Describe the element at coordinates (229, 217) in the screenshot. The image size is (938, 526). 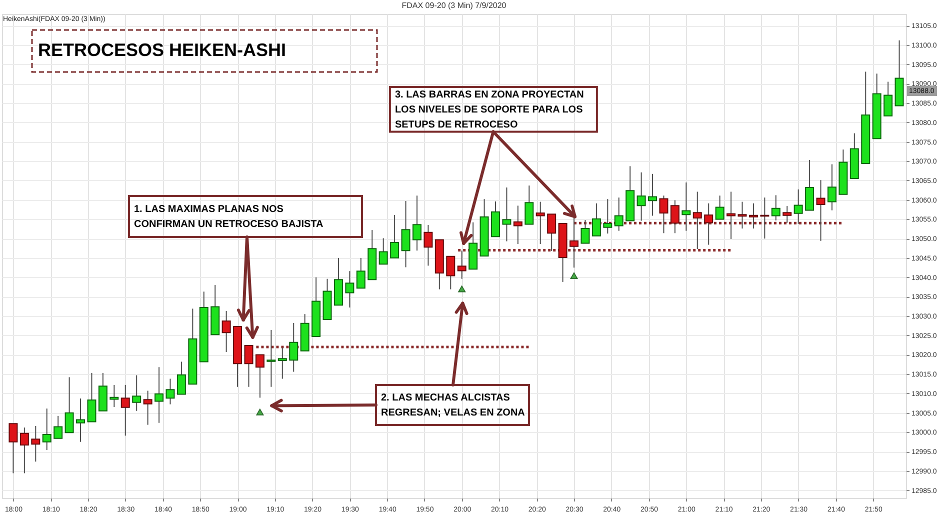
I see `annotation: 1. LAS MAXIMAS PLANAS NOS CONFIRMAN UN RETROCESO BAJISTA` at that location.